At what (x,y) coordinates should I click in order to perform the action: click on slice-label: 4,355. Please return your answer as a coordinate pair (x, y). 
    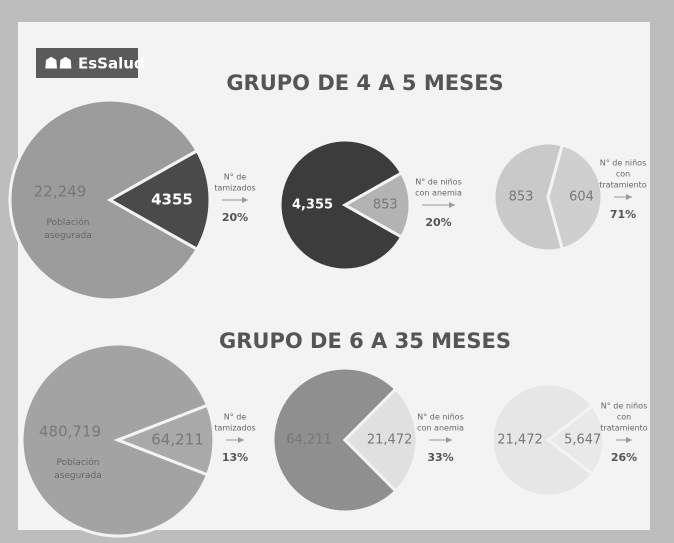
    Looking at the image, I should click on (312, 205).